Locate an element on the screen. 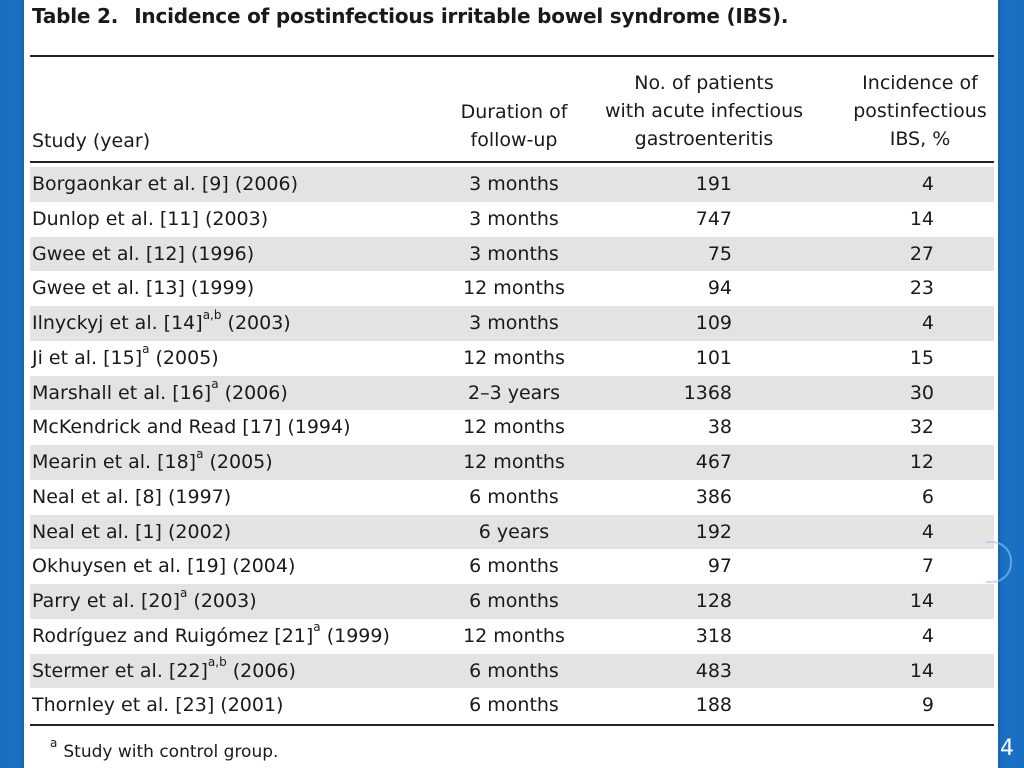 The height and width of the screenshot is (768, 1024). header-rule is located at coordinates (512, 162).